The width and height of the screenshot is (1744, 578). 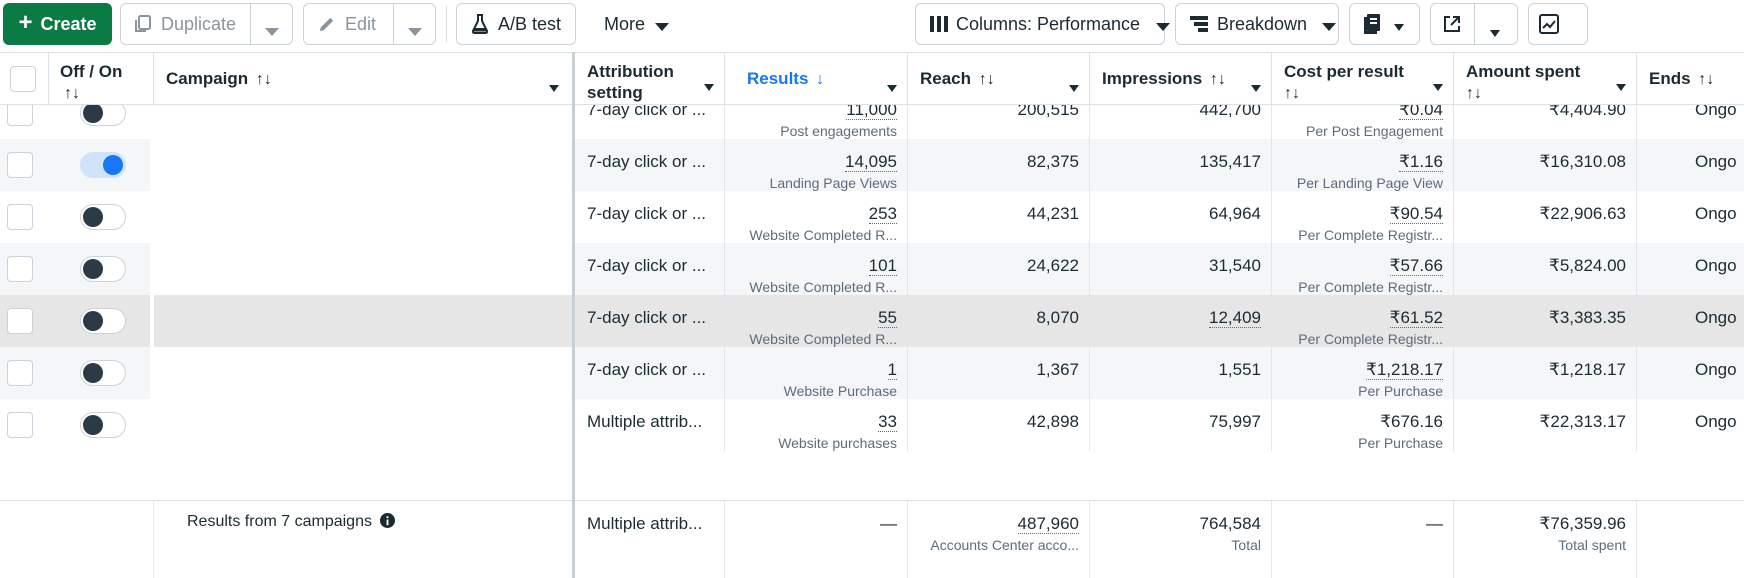 I want to click on sort-icon: ↑↓, so click(x=1706, y=79).